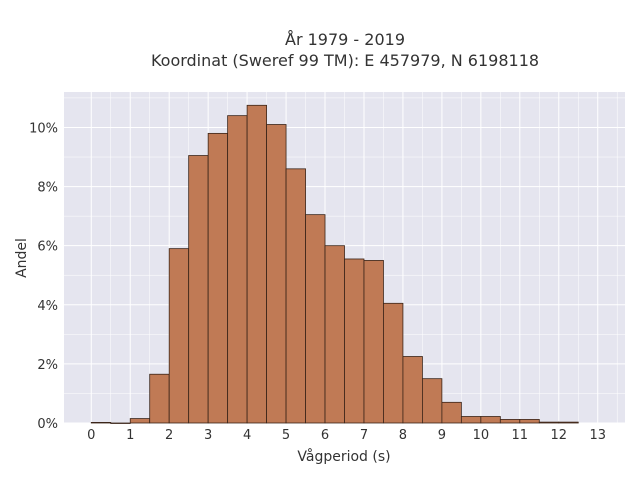 The image size is (640, 480). I want to click on x-tick-label: 11, so click(520, 435).